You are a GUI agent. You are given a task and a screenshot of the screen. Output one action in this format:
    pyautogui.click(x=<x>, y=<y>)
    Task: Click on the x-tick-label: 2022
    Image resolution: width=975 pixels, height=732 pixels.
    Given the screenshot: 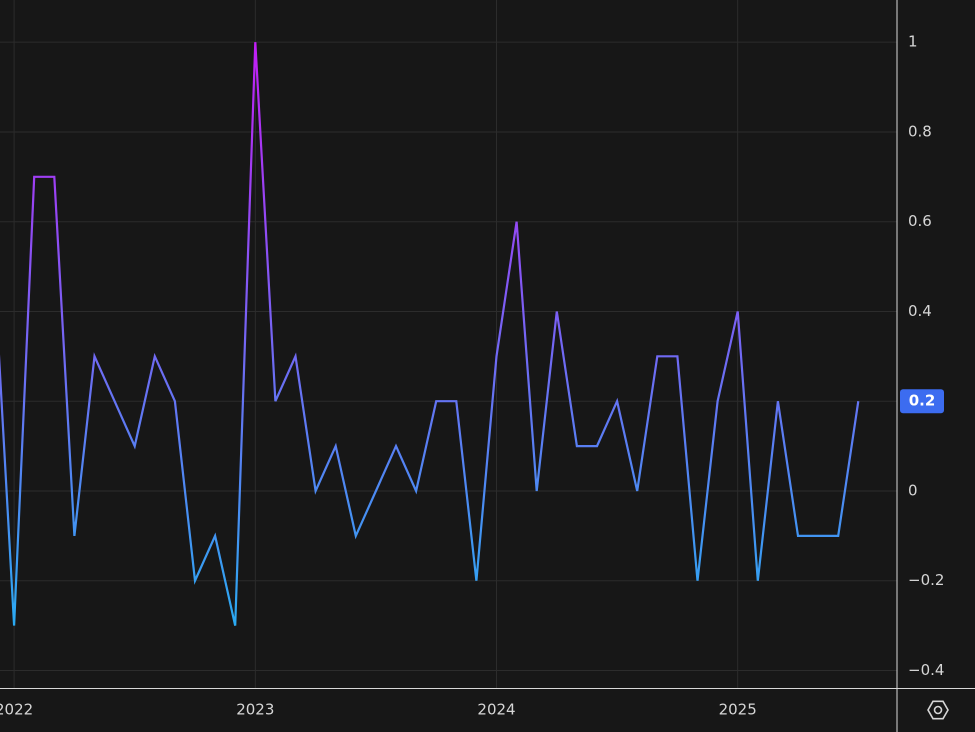 What is the action you would take?
    pyautogui.click(x=16, y=710)
    